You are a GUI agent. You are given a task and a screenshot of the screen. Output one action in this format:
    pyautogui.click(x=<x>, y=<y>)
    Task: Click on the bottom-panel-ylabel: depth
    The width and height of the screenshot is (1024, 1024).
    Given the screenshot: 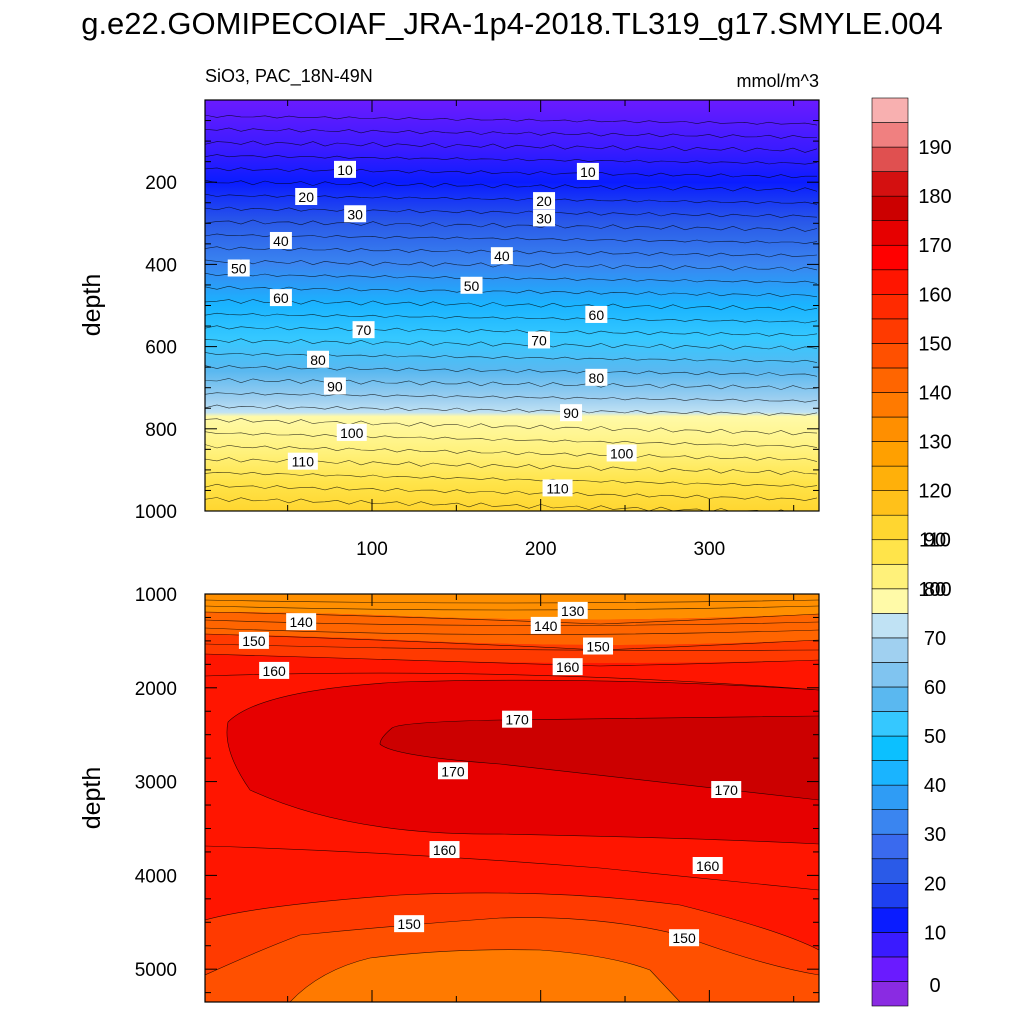 What is the action you would take?
    pyautogui.click(x=92, y=798)
    